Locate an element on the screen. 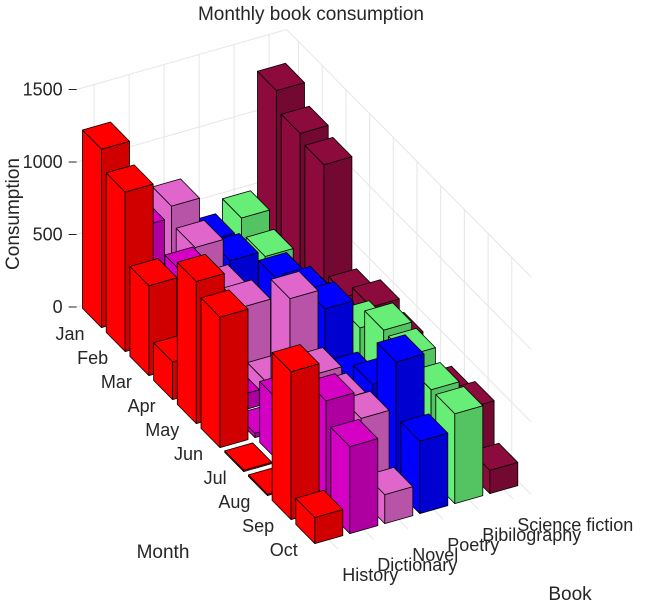 The height and width of the screenshot is (605, 663). book-tick-label: Dictionary is located at coordinates (417, 565).